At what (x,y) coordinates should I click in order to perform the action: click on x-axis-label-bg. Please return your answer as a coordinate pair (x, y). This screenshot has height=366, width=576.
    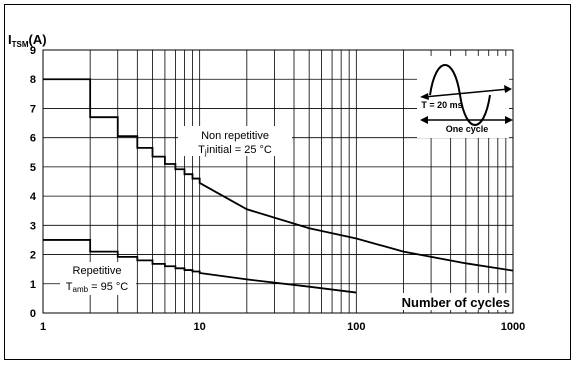
    Looking at the image, I should click on (444, 301).